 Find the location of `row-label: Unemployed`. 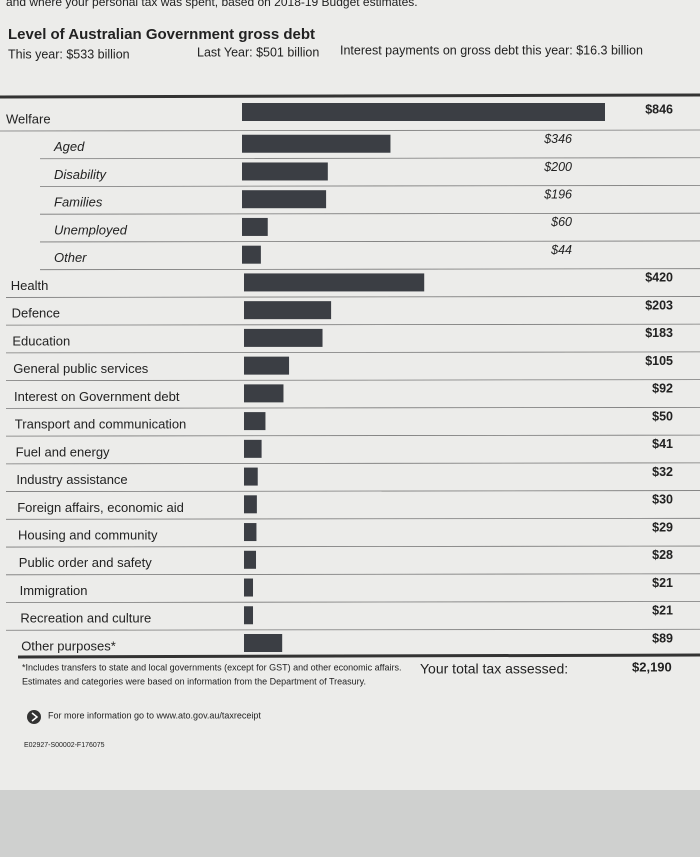

row-label: Unemployed is located at coordinates (91, 229).